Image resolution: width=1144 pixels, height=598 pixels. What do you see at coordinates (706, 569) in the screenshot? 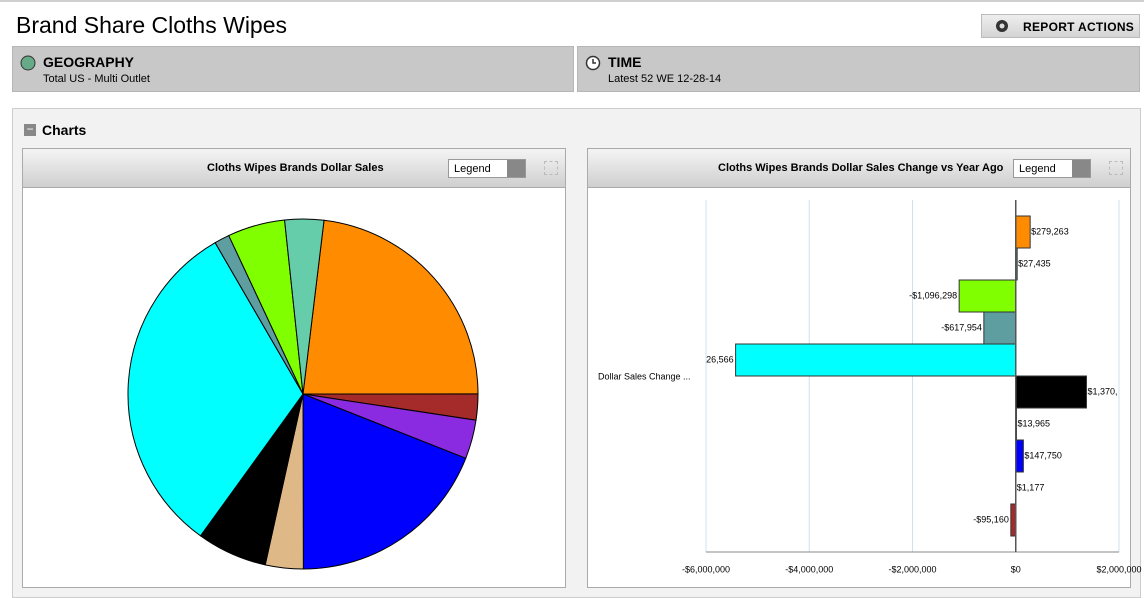
I see `x-tick-label: -$6,000,000` at bounding box center [706, 569].